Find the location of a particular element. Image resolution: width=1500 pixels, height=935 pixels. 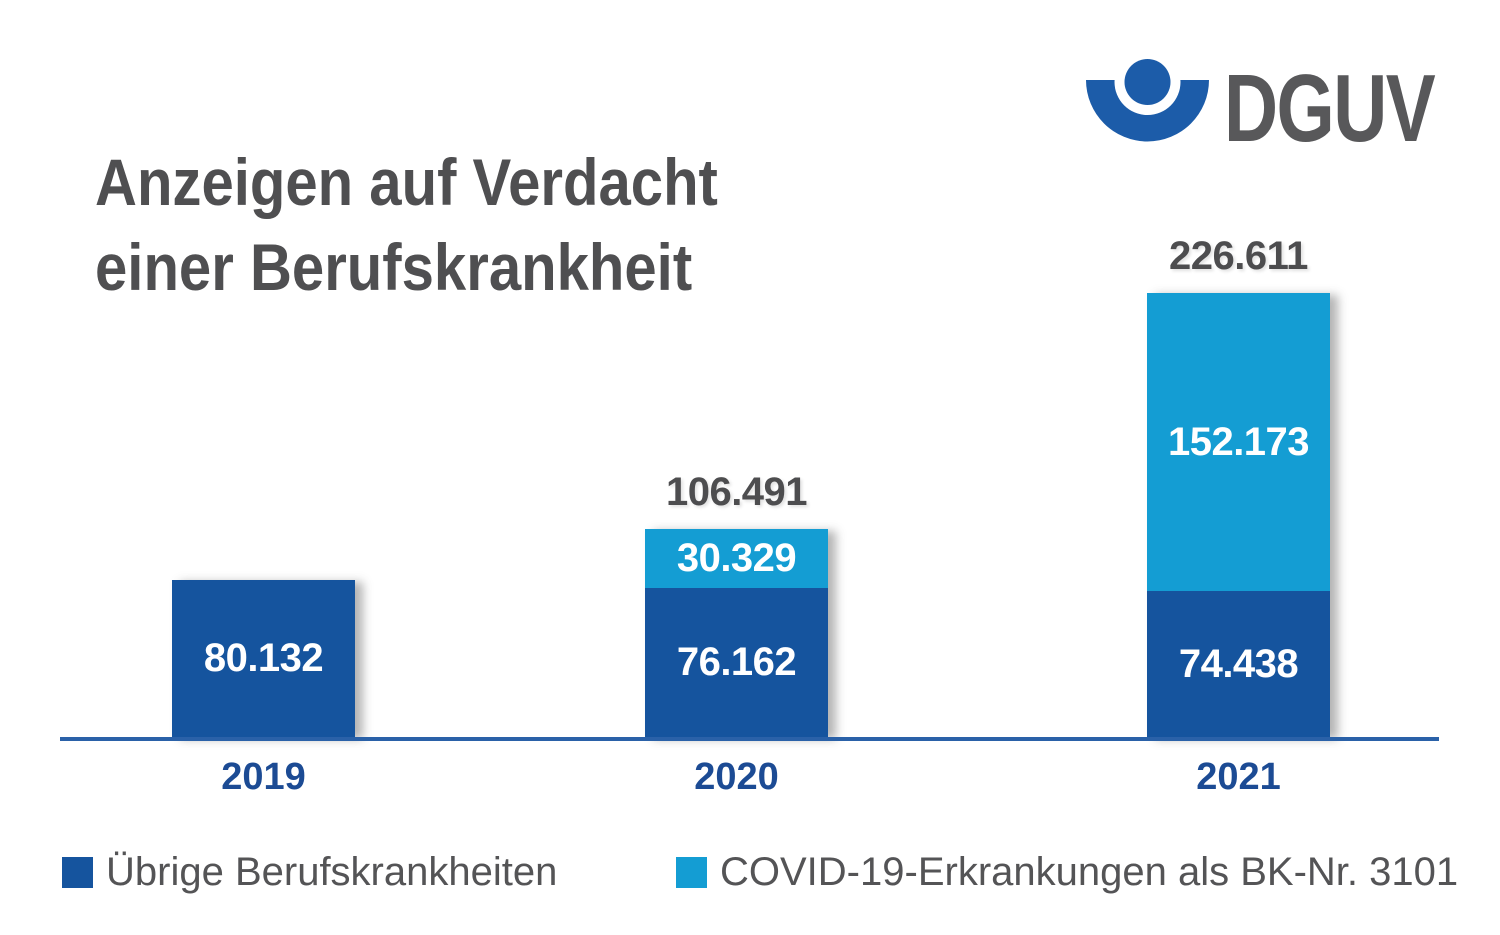

bar-2021: 152.173 74.438 is located at coordinates (1238, 515).